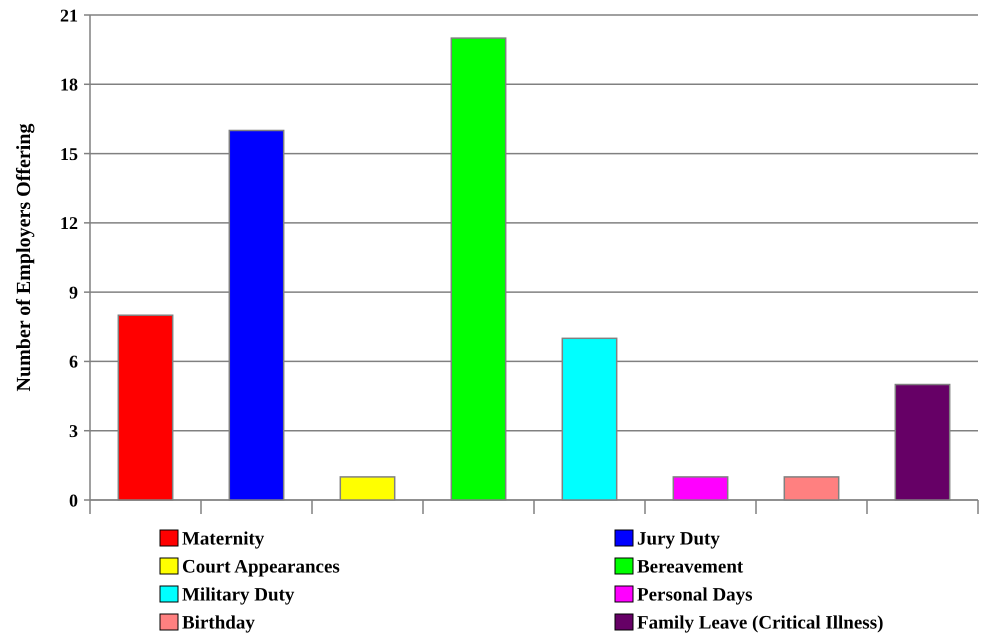  Describe the element at coordinates (73, 362) in the screenshot. I see `y-tick-label: 6` at that location.